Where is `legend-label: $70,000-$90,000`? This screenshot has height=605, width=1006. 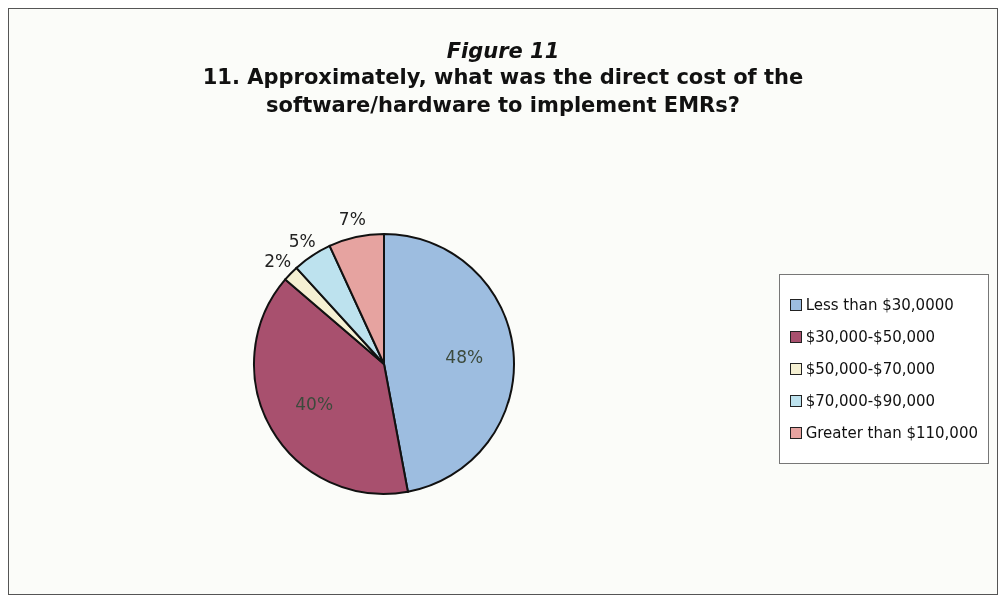
legend-label: $70,000-$90,000 is located at coordinates (870, 401).